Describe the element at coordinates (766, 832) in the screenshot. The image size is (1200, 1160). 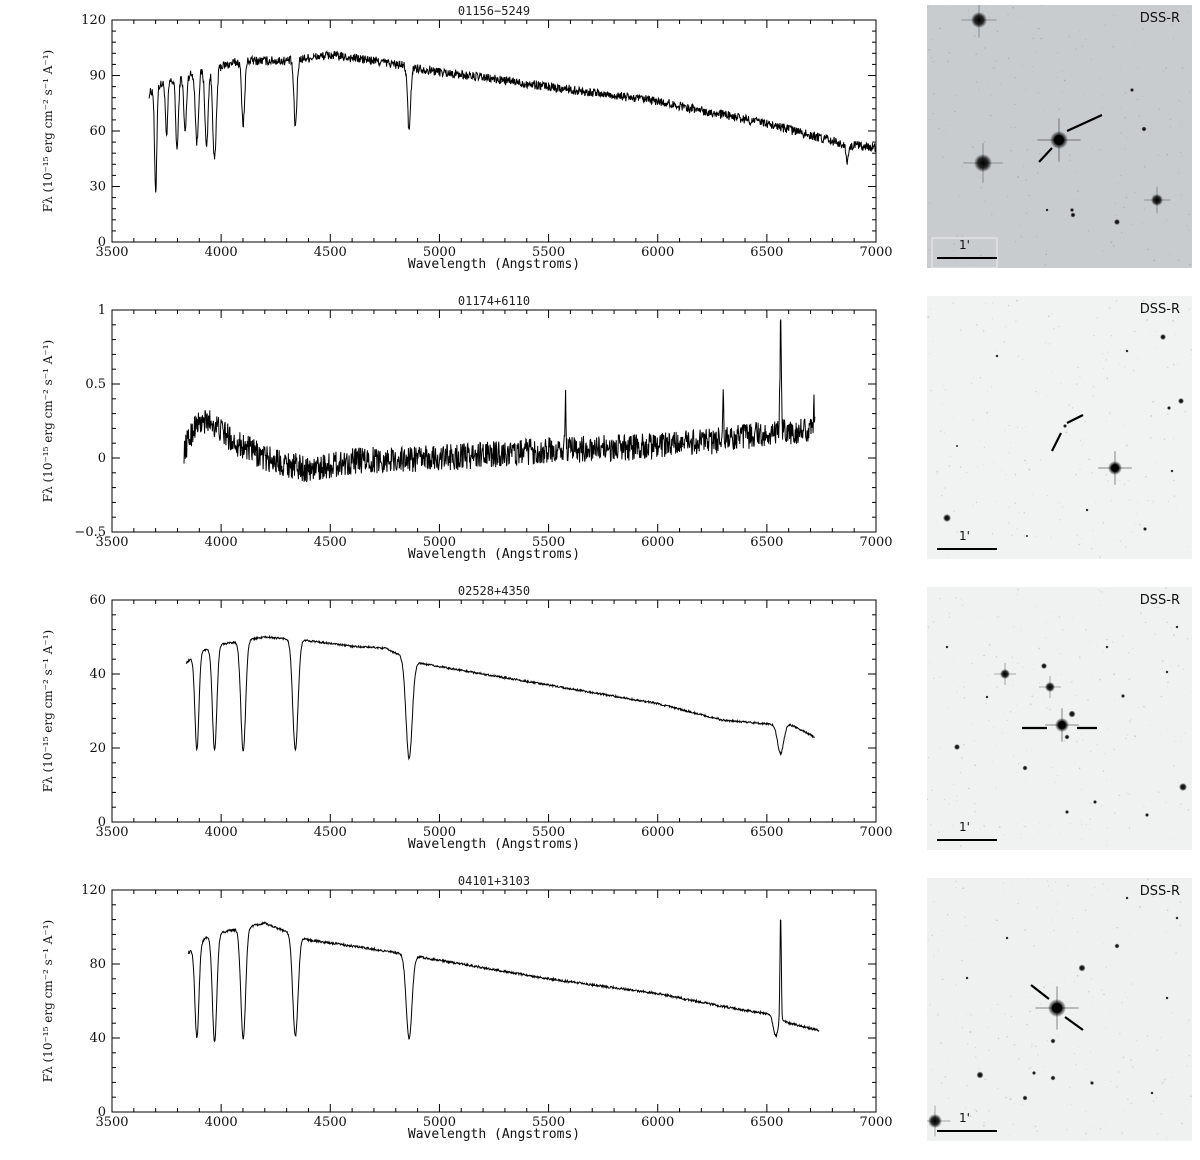
I see `x-tick-label: 6500` at that location.